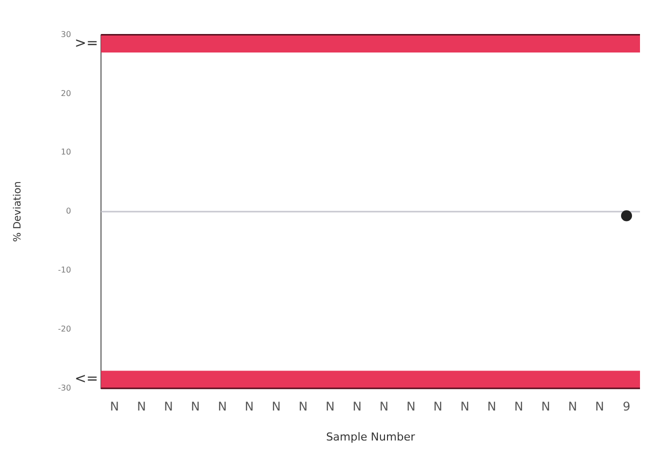  I want to click on y-axis-title: % Deviation, so click(18, 211).